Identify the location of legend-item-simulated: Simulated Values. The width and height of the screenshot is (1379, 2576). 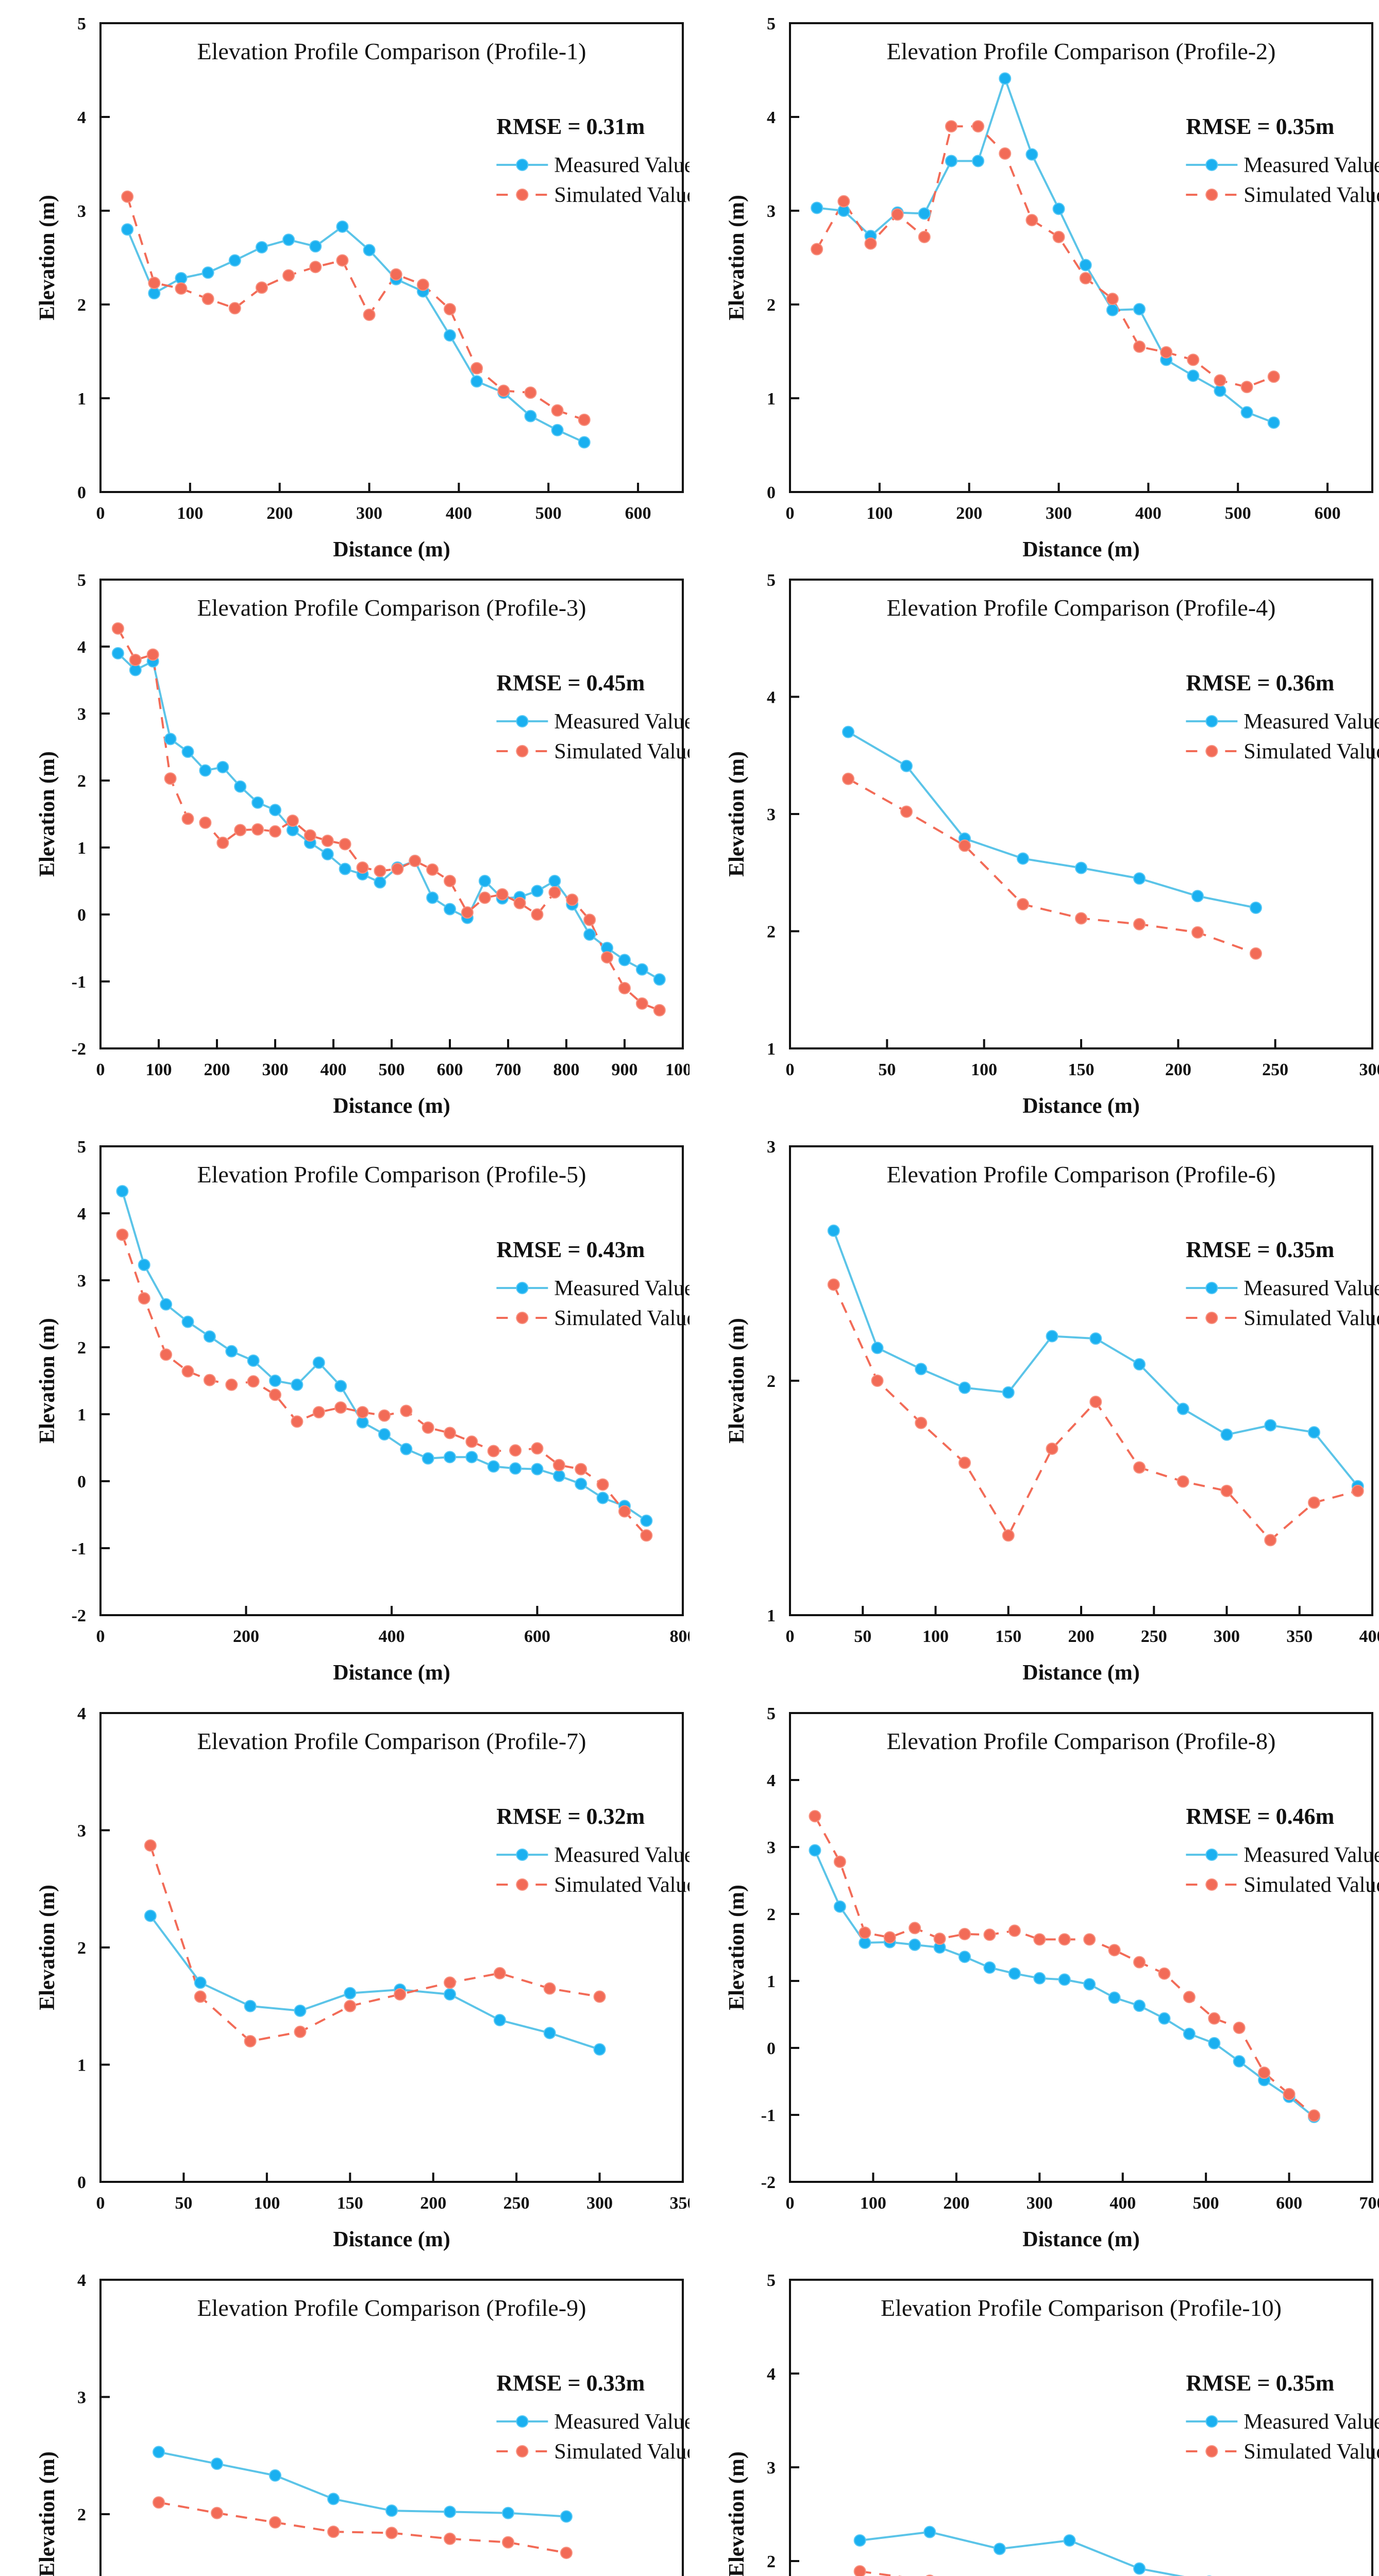
(1282, 752).